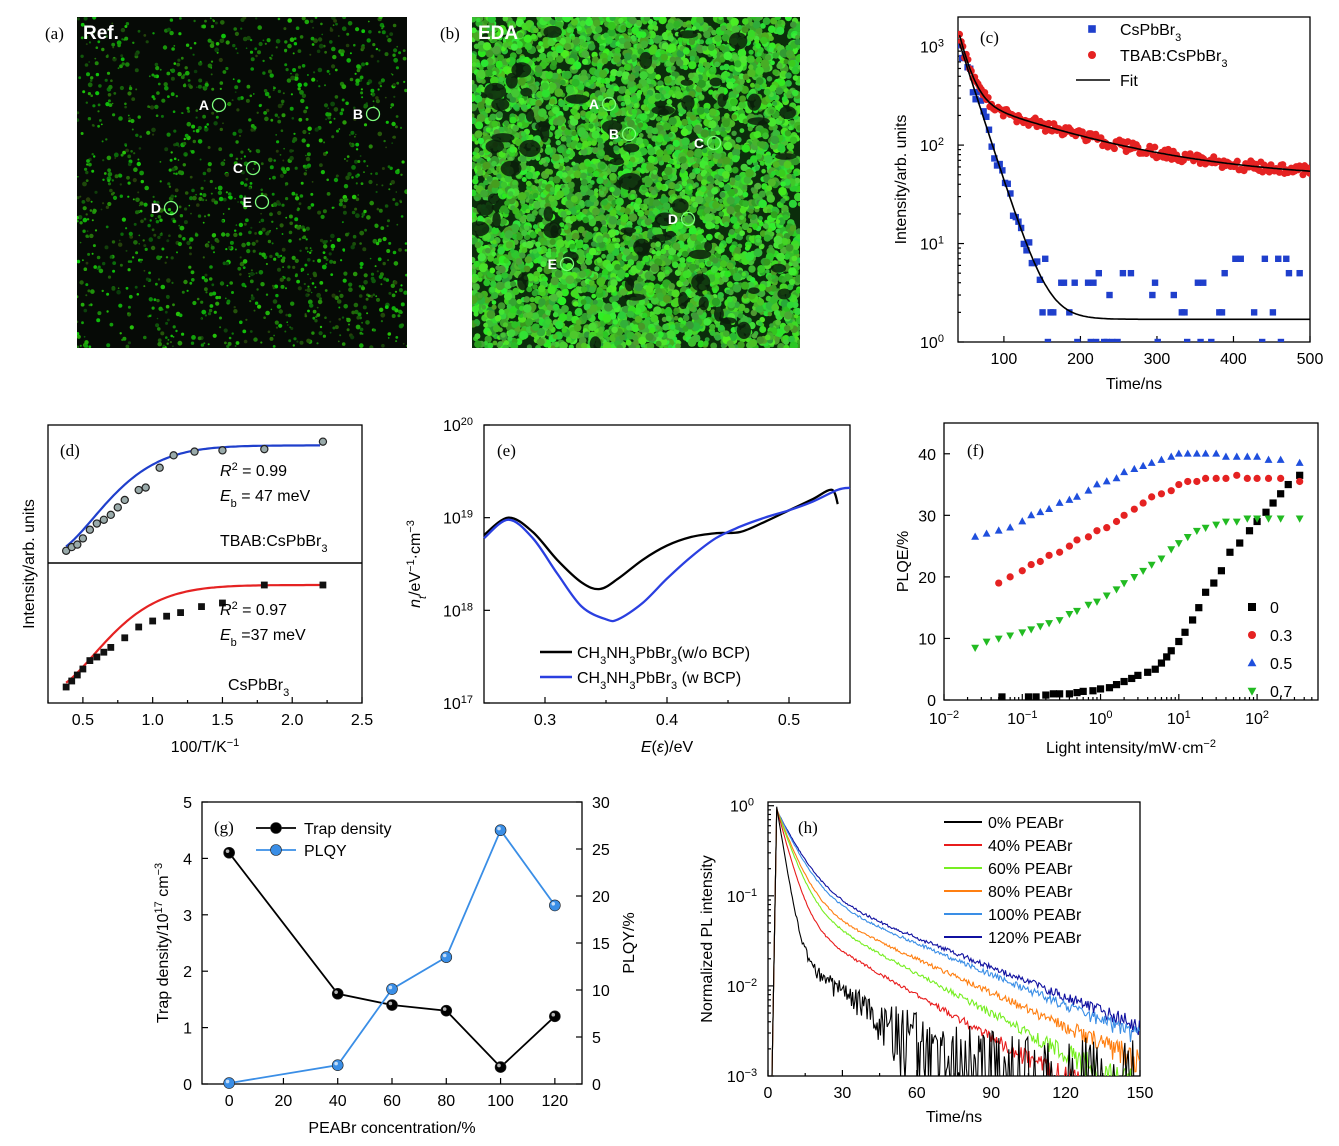 This screenshot has height=1146, width=1339. I want to click on micrograph-particles, so click(636, 182).